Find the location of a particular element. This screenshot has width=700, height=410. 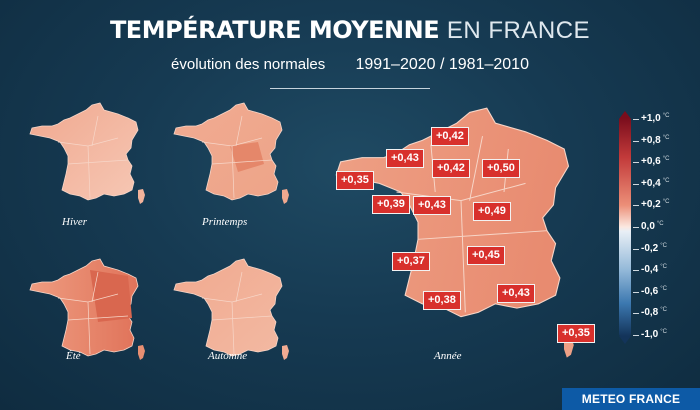

legend-tick-label: -0,8 °C is located at coordinates (654, 312).